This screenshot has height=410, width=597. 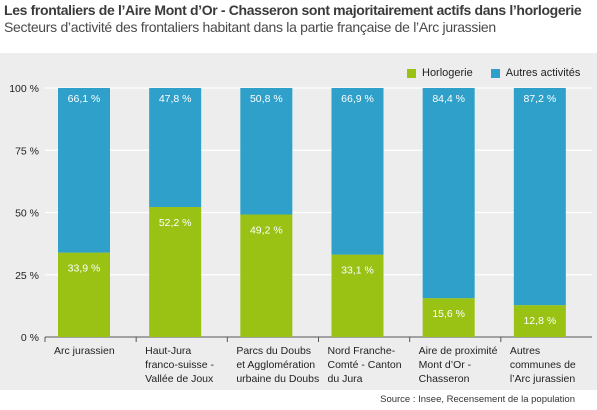 I want to click on bar-label-horlogerie: 12,8 %, so click(x=539, y=321).